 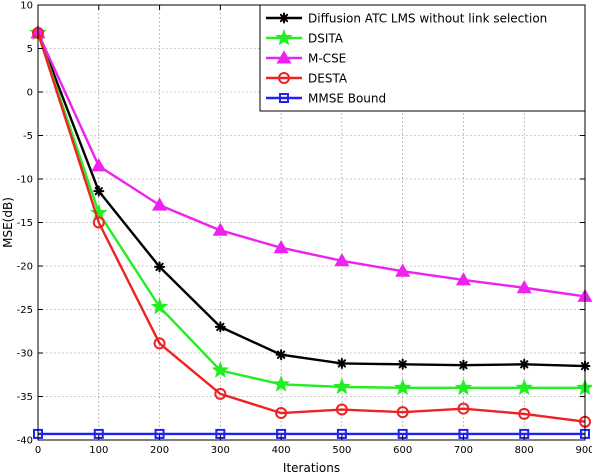 What do you see at coordinates (98, 450) in the screenshot?
I see `x-tick-label: 100` at bounding box center [98, 450].